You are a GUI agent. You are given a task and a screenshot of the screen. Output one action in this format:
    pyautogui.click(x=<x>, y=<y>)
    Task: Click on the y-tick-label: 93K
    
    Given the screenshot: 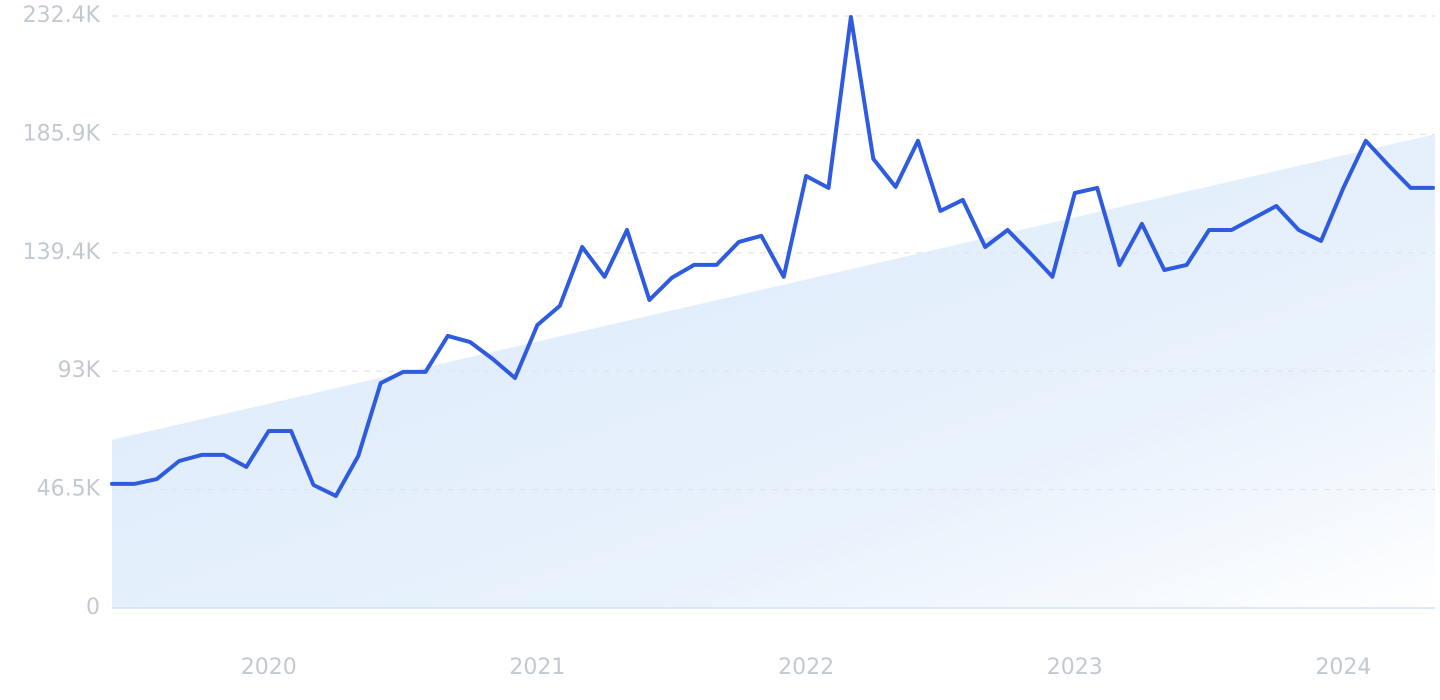 What is the action you would take?
    pyautogui.click(x=79, y=370)
    